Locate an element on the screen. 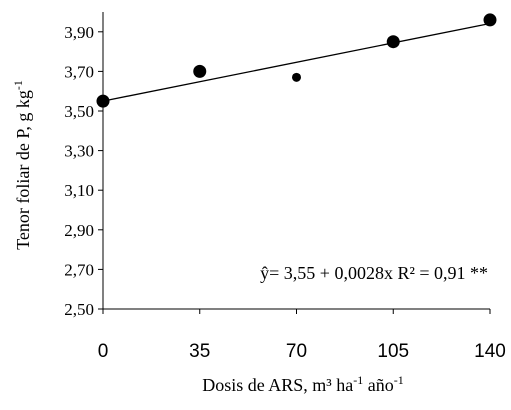  y-axis-title: Tenor foliar de P, g kg-1 is located at coordinates (22, 165).